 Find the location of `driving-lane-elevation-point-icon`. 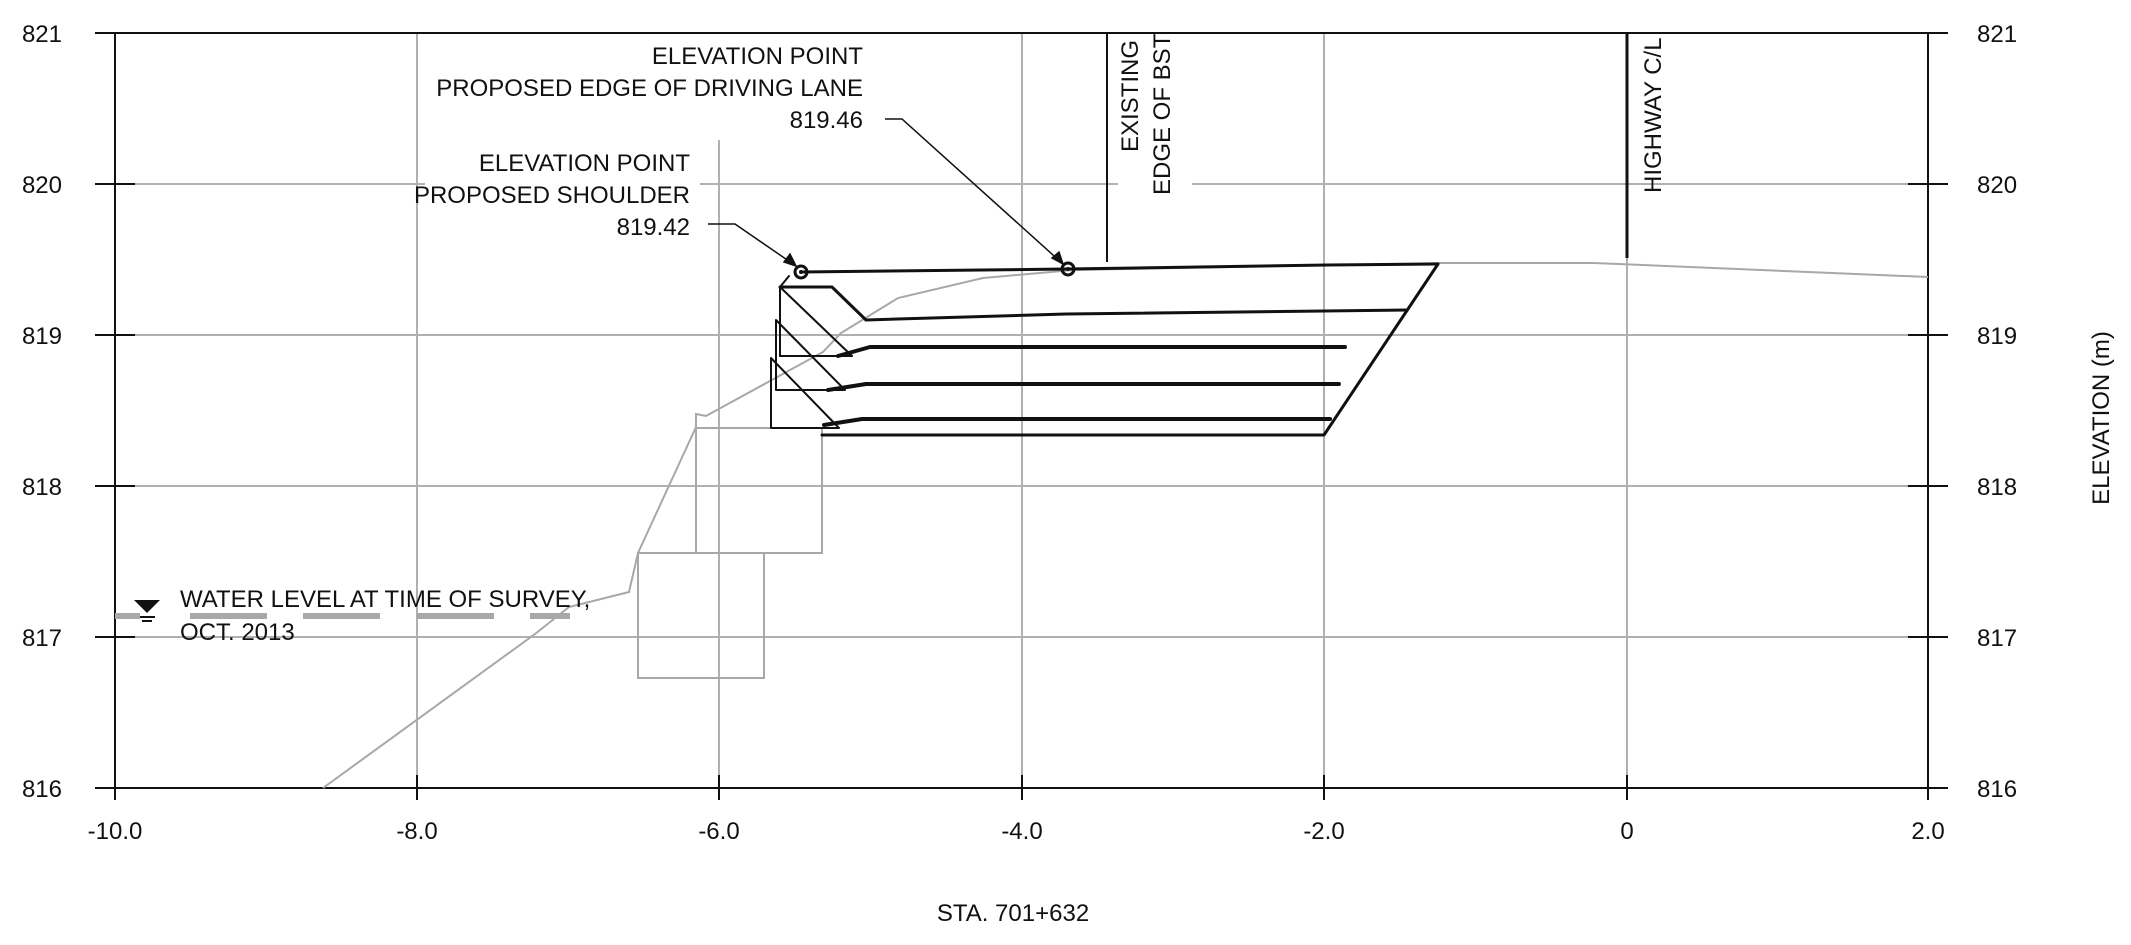

driving-lane-elevation-point-icon is located at coordinates (1068, 269).